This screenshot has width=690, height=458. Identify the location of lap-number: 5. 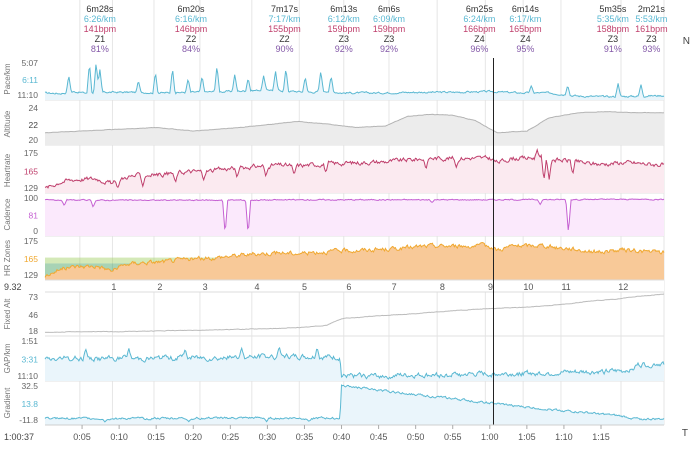
(304, 287).